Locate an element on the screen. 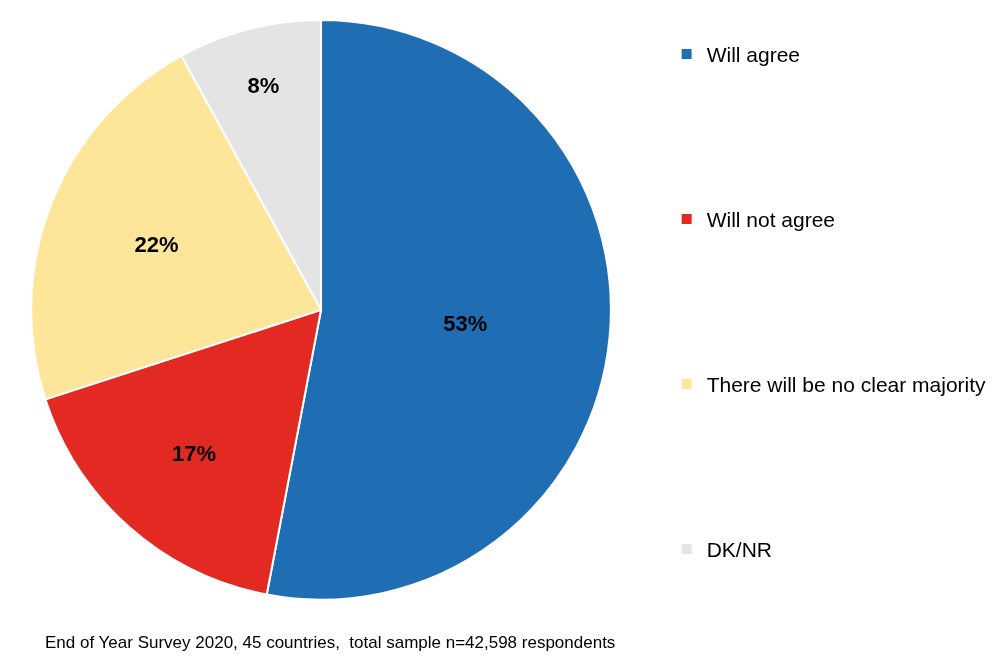  legend-label: Will agree is located at coordinates (753, 55).